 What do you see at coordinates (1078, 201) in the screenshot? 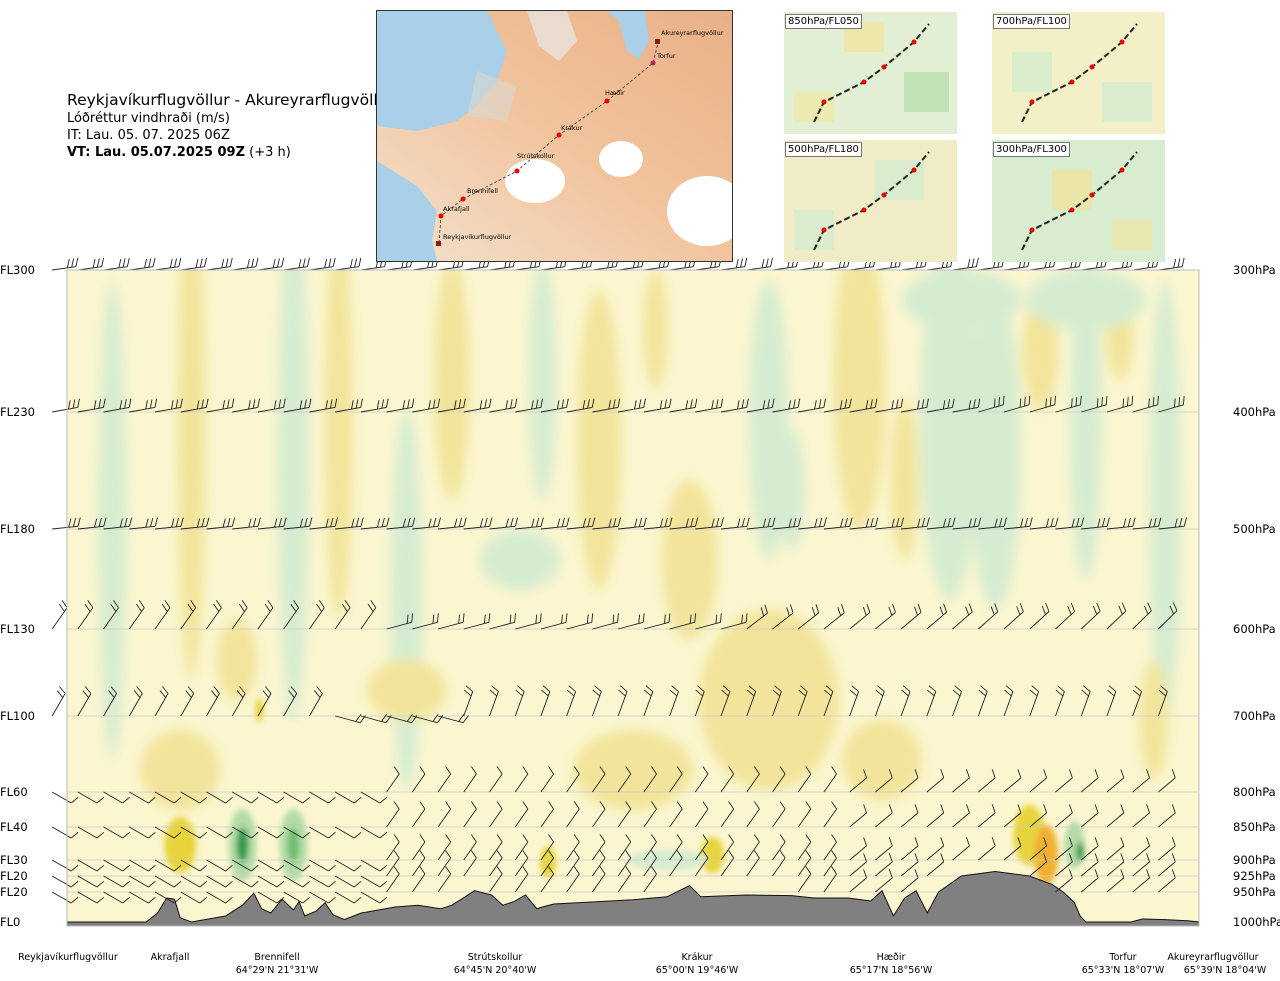
I see `level-map-300: 300hPa/FL300` at bounding box center [1078, 201].